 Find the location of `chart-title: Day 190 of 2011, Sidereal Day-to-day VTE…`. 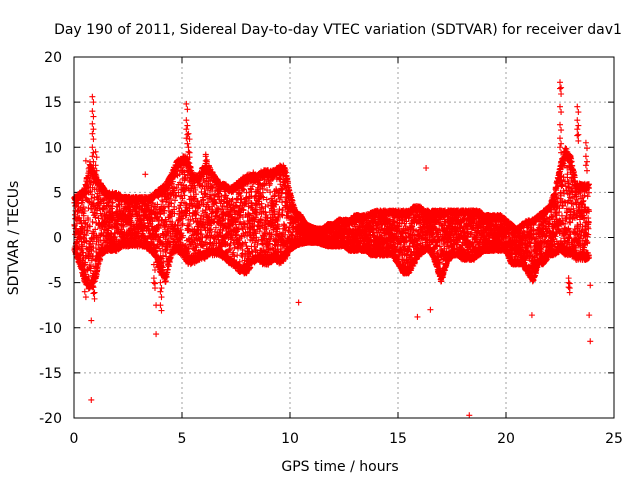

chart-title: Day 190 of 2011, Sidereal Day-to-day VTE… is located at coordinates (338, 30).